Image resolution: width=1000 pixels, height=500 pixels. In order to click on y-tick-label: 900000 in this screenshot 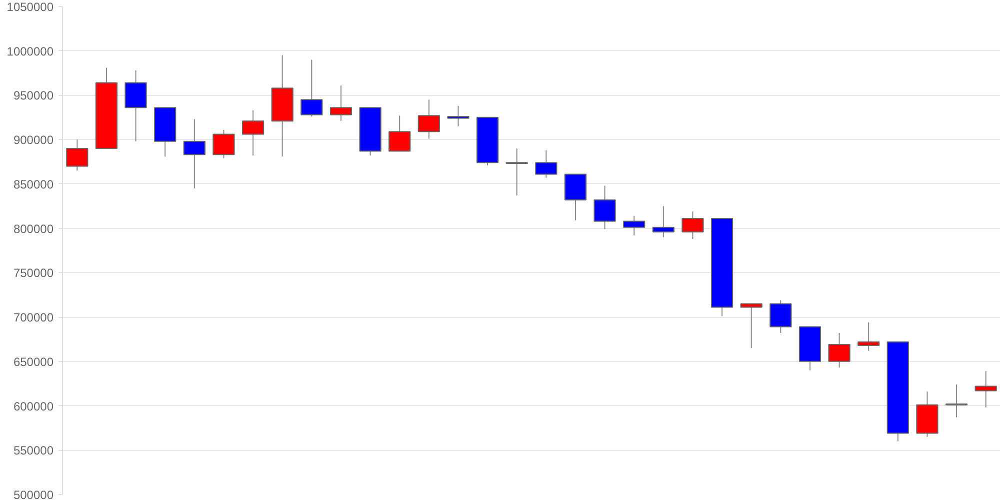, I will do `click(33, 140)`.